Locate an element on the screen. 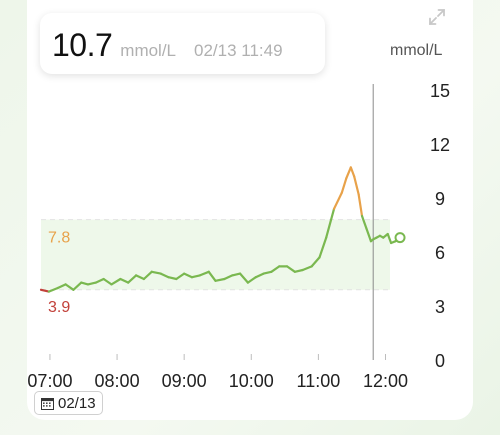  y-tick-label: 3 is located at coordinates (440, 307).